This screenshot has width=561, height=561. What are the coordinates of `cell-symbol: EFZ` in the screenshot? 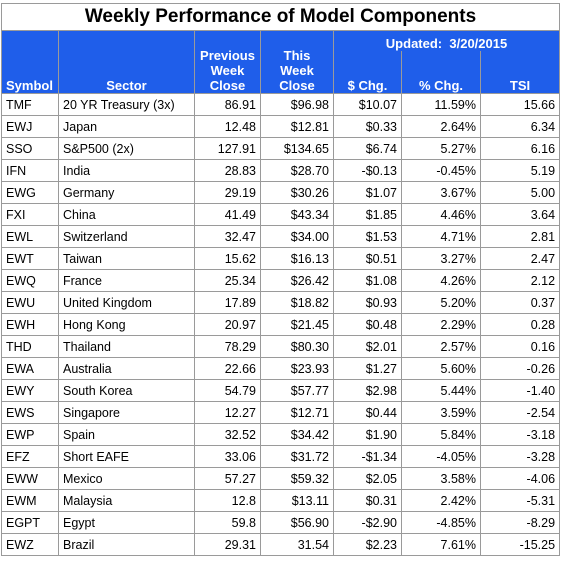 It's located at (30, 456).